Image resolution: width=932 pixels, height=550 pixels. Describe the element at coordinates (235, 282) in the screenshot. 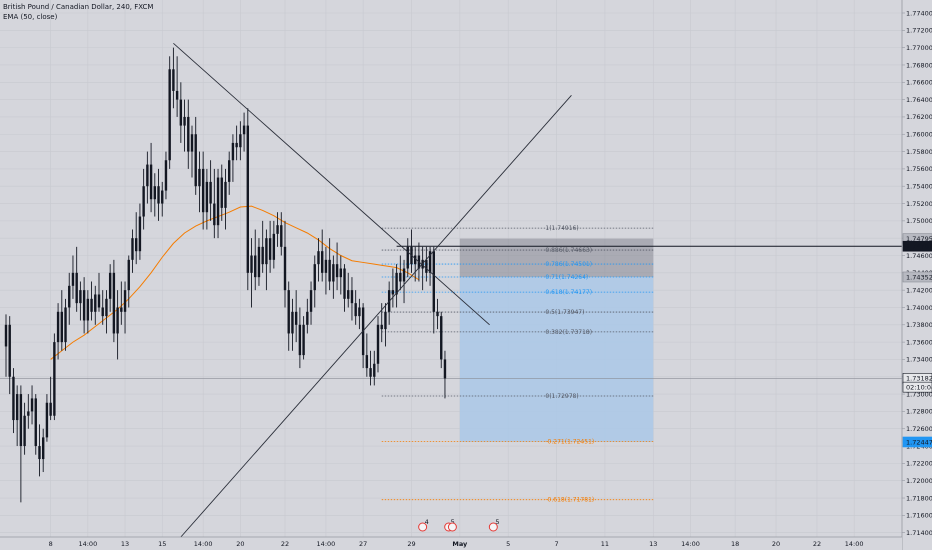

I see `ema-line` at that location.